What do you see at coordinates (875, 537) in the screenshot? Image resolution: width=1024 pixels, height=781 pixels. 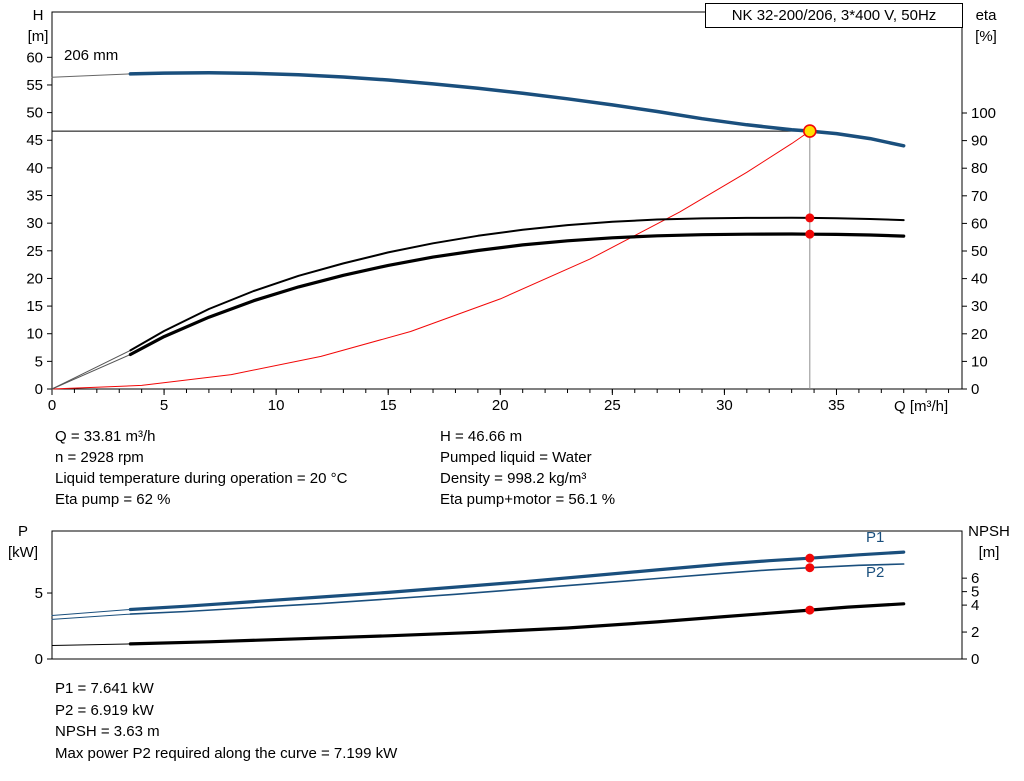 I see `p1-curve-label: P1` at bounding box center [875, 537].